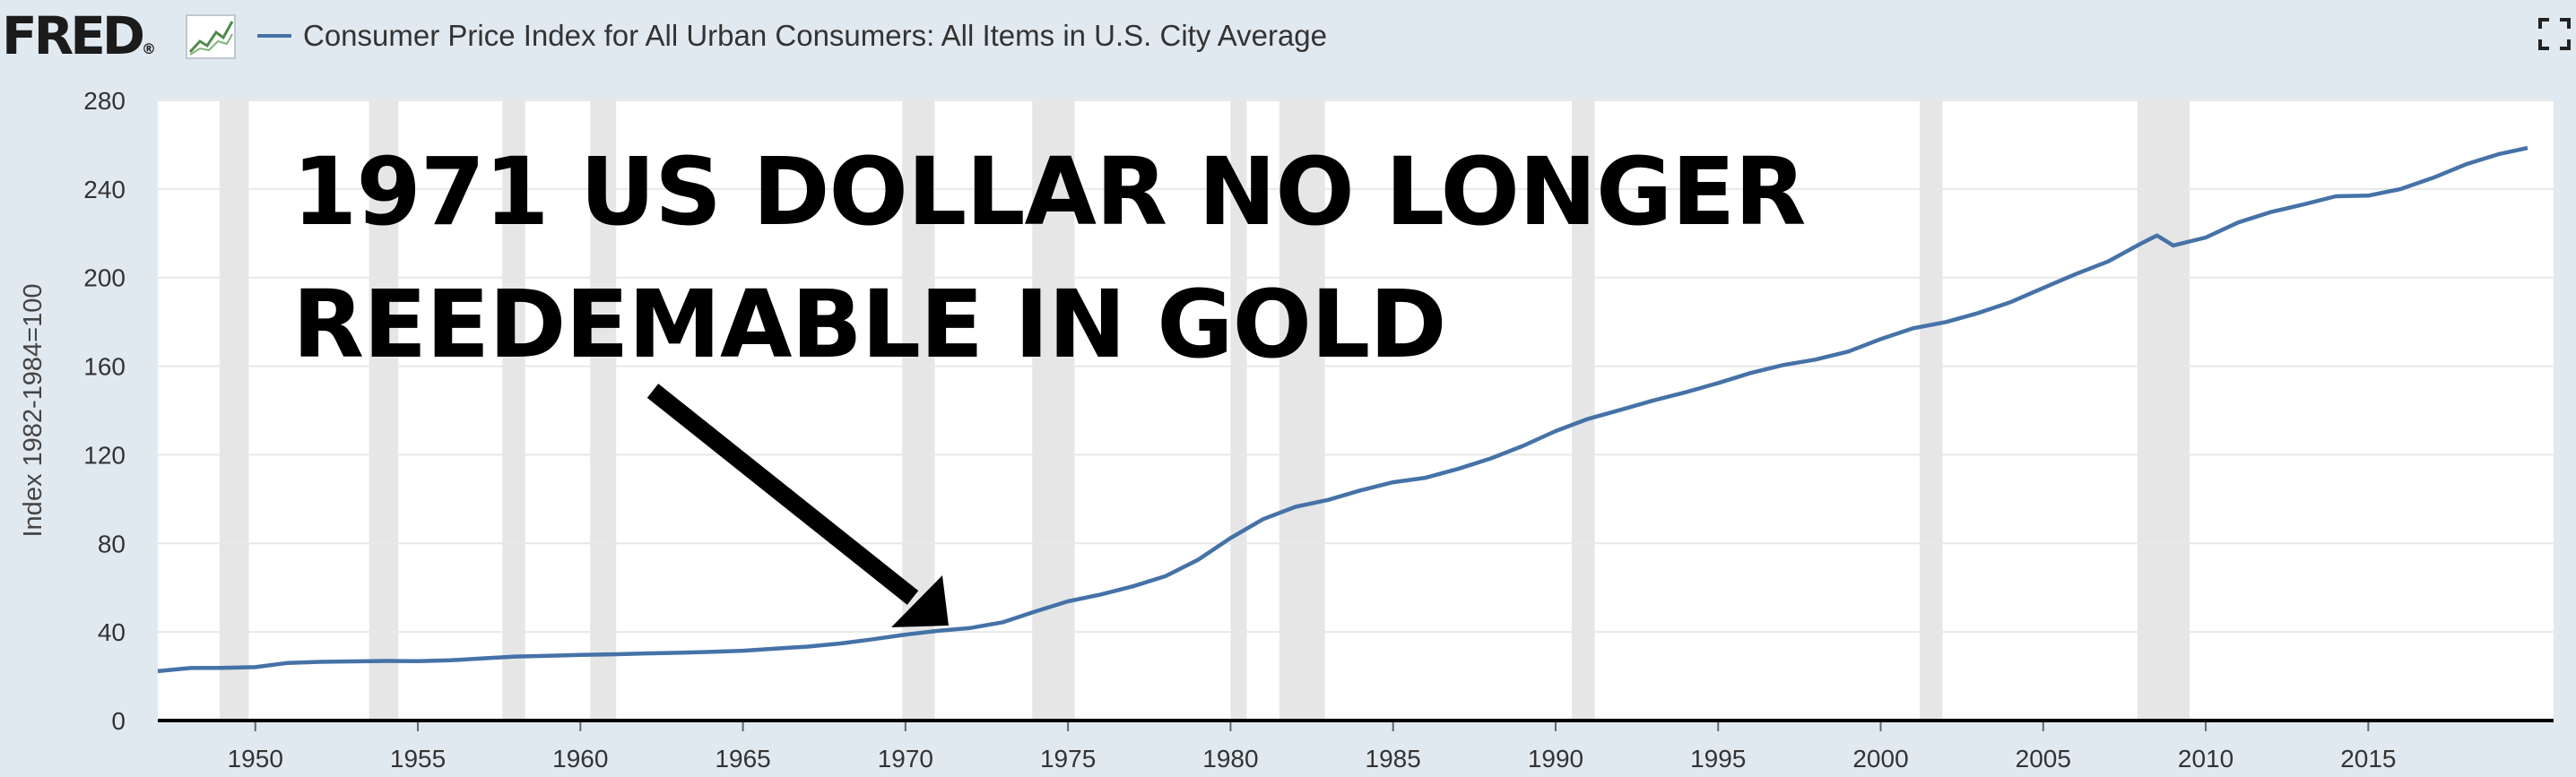 The width and height of the screenshot is (2576, 777). What do you see at coordinates (104, 101) in the screenshot?
I see `y-tick-label: 280` at bounding box center [104, 101].